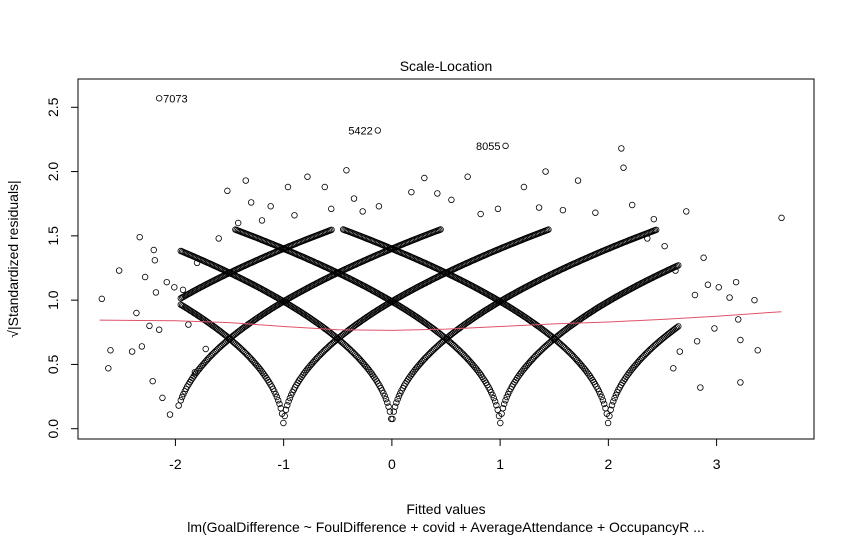  What do you see at coordinates (360, 131) in the screenshot?
I see `outlier-label: 5422` at bounding box center [360, 131].